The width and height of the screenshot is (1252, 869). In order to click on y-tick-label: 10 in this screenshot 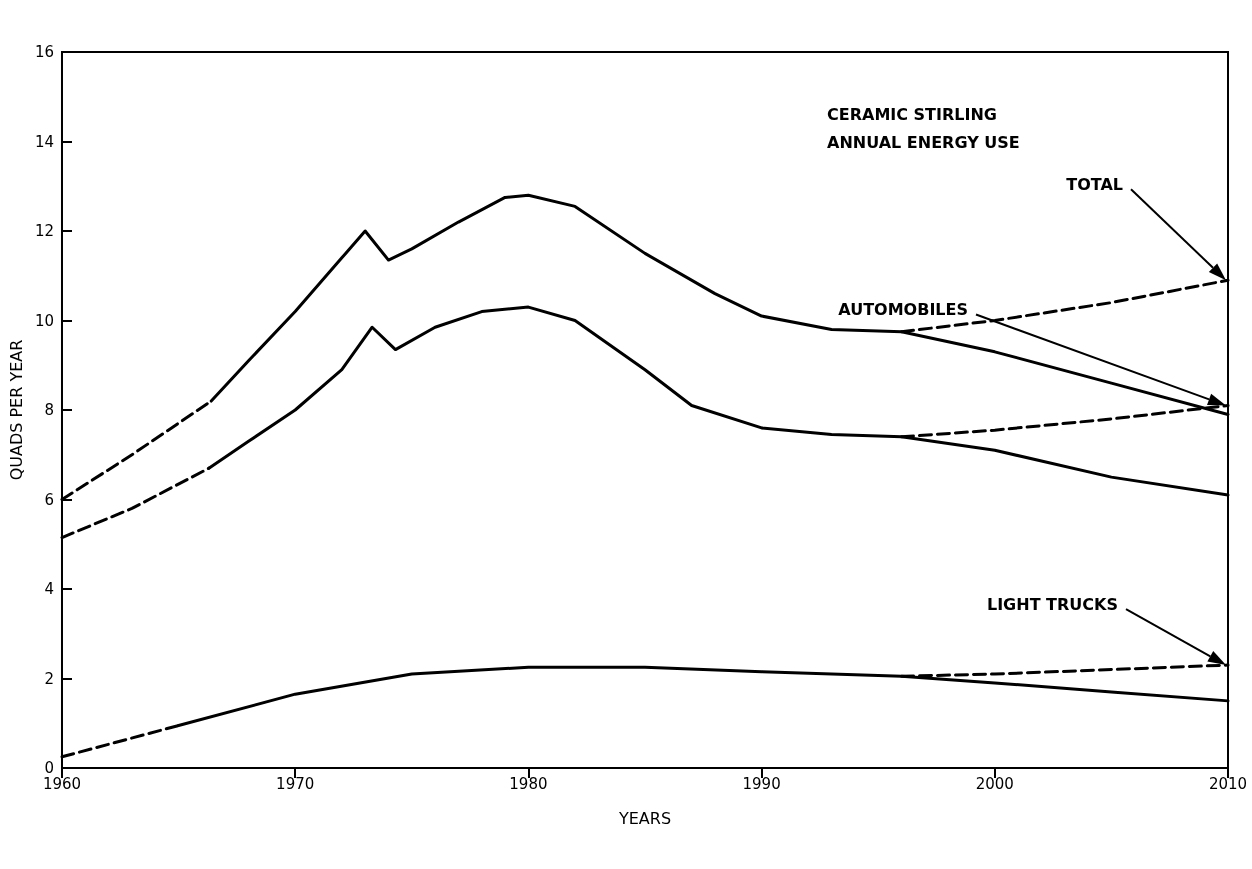, I will do `click(44, 320)`.